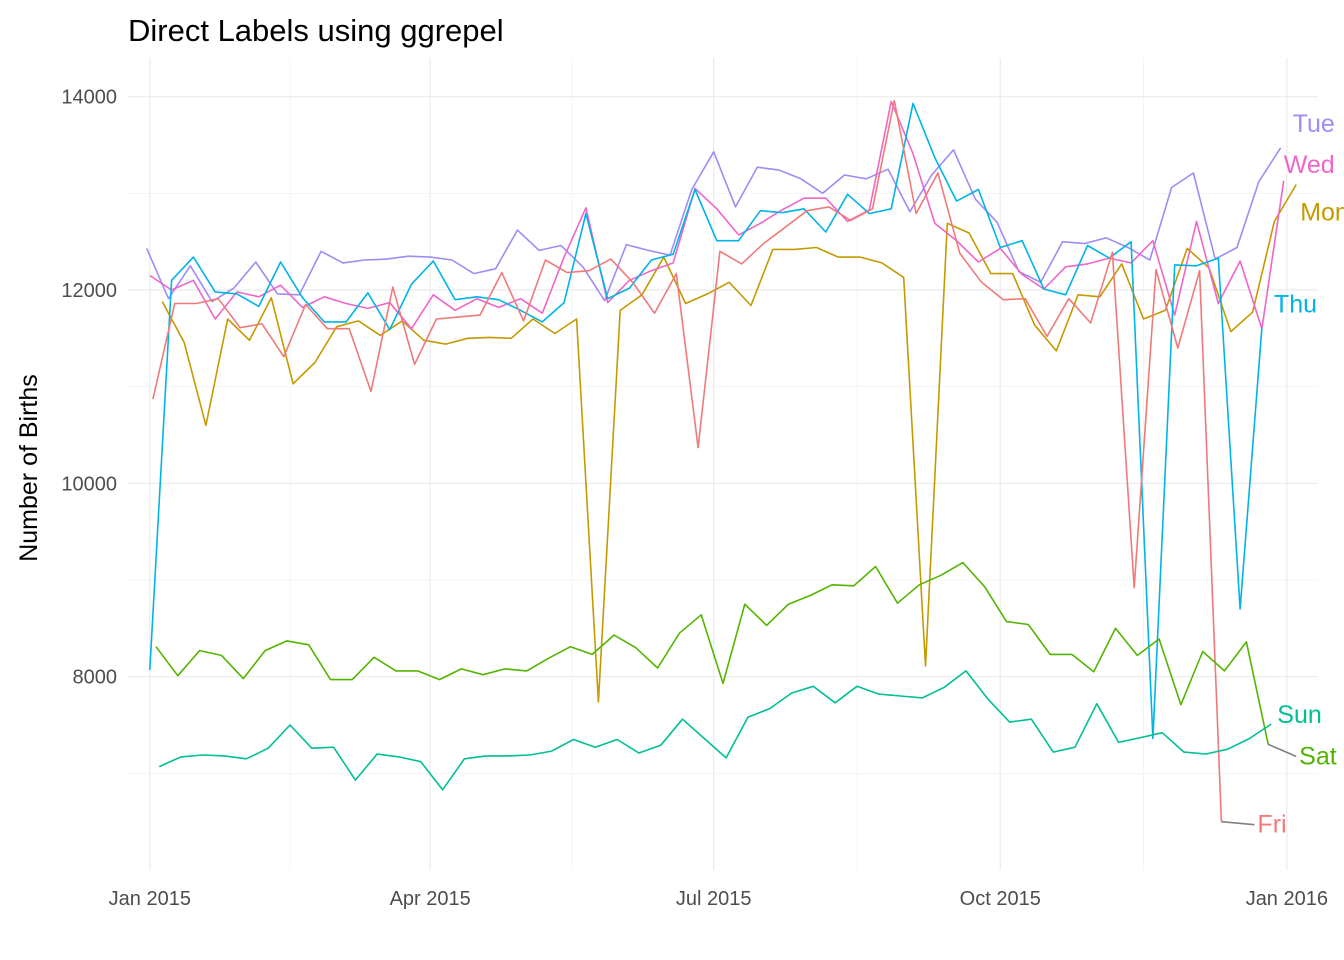 This screenshot has width=1344, height=960. I want to click on y-tick-label: 12000, so click(89, 291).